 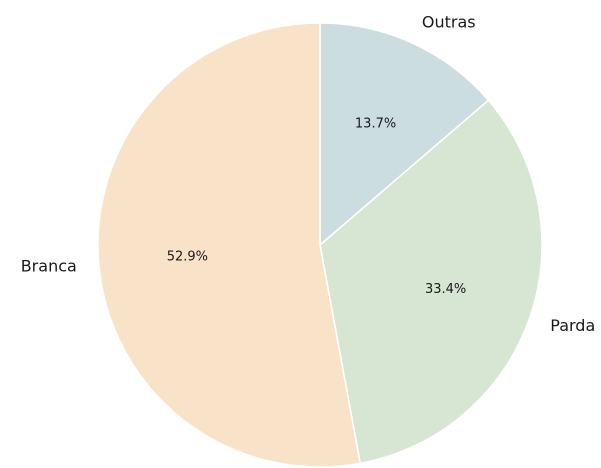 What do you see at coordinates (449, 22) in the screenshot?
I see `slice-label-outras: Outras` at bounding box center [449, 22].